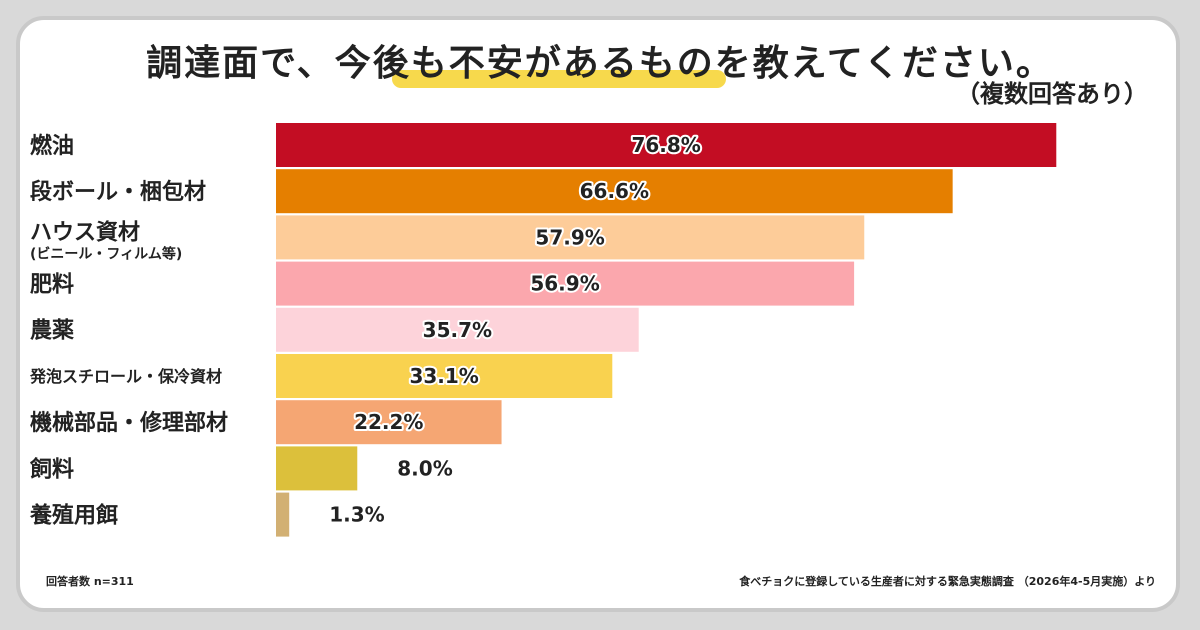 The image size is (1200, 630). Describe the element at coordinates (118, 192) in the screenshot. I see `category-label-2: 段ボール・梱包材` at that location.